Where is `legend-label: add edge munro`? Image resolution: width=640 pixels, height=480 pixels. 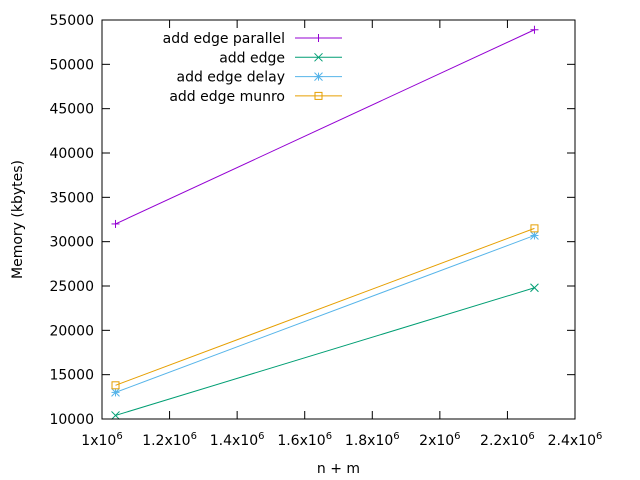 legend-label: add edge munro is located at coordinates (227, 97).